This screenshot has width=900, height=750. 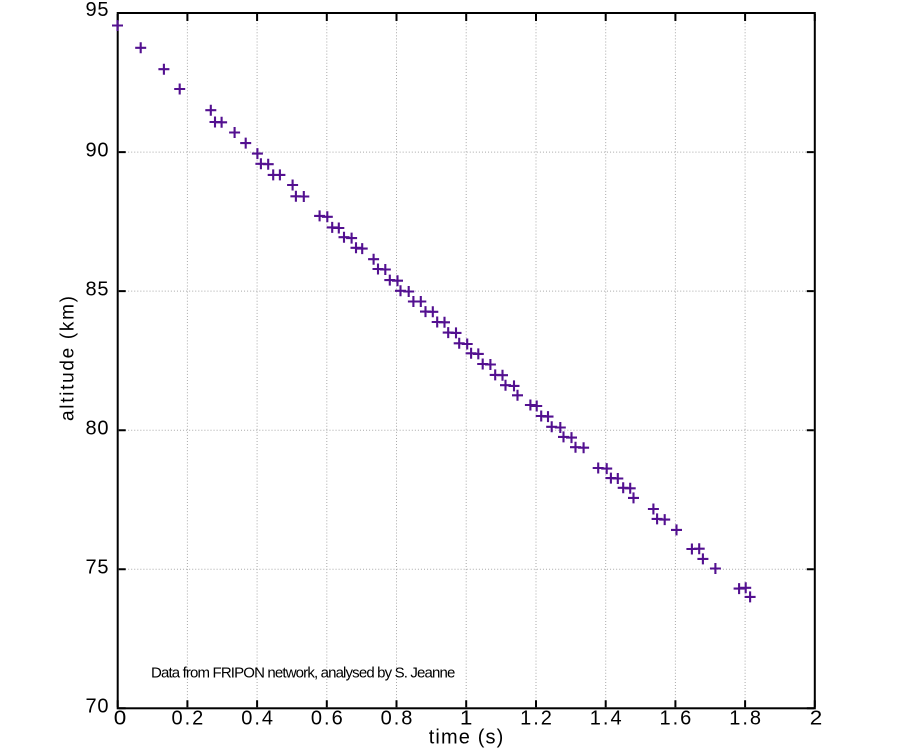 What do you see at coordinates (188, 719) in the screenshot?
I see `svg-text: 0.2` at bounding box center [188, 719].